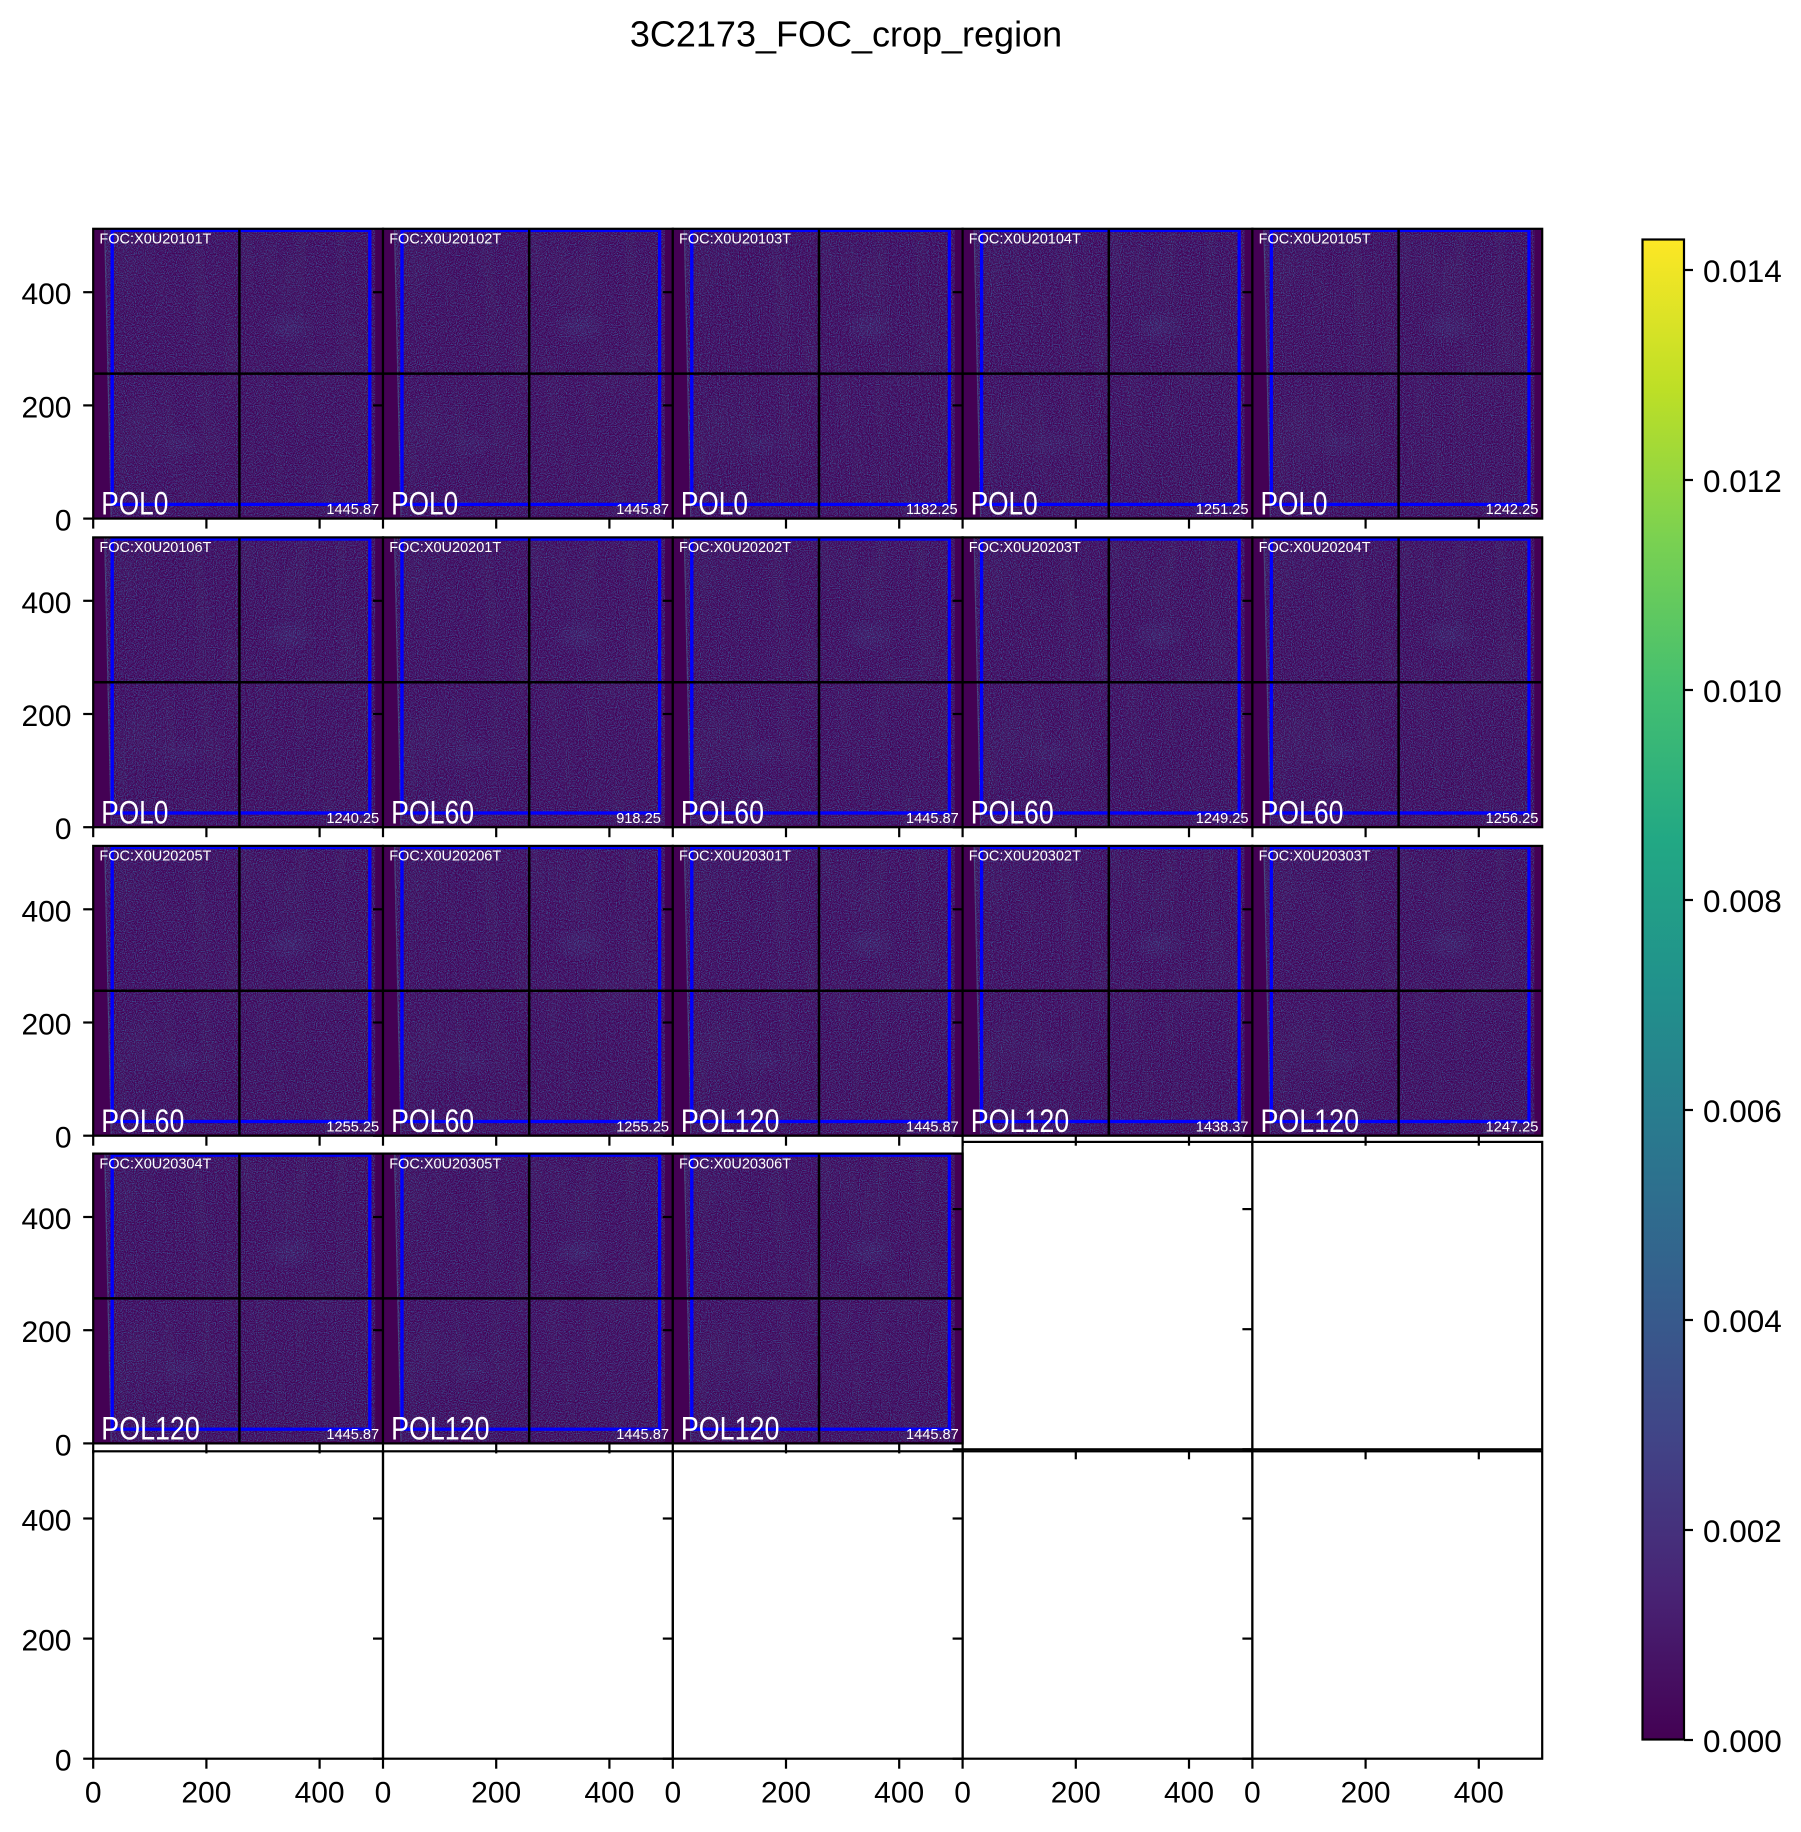 The height and width of the screenshot is (1832, 1801). Describe the element at coordinates (1315, 857) in the screenshot. I see `svg-text: FOC:X0U20303T` at that location.